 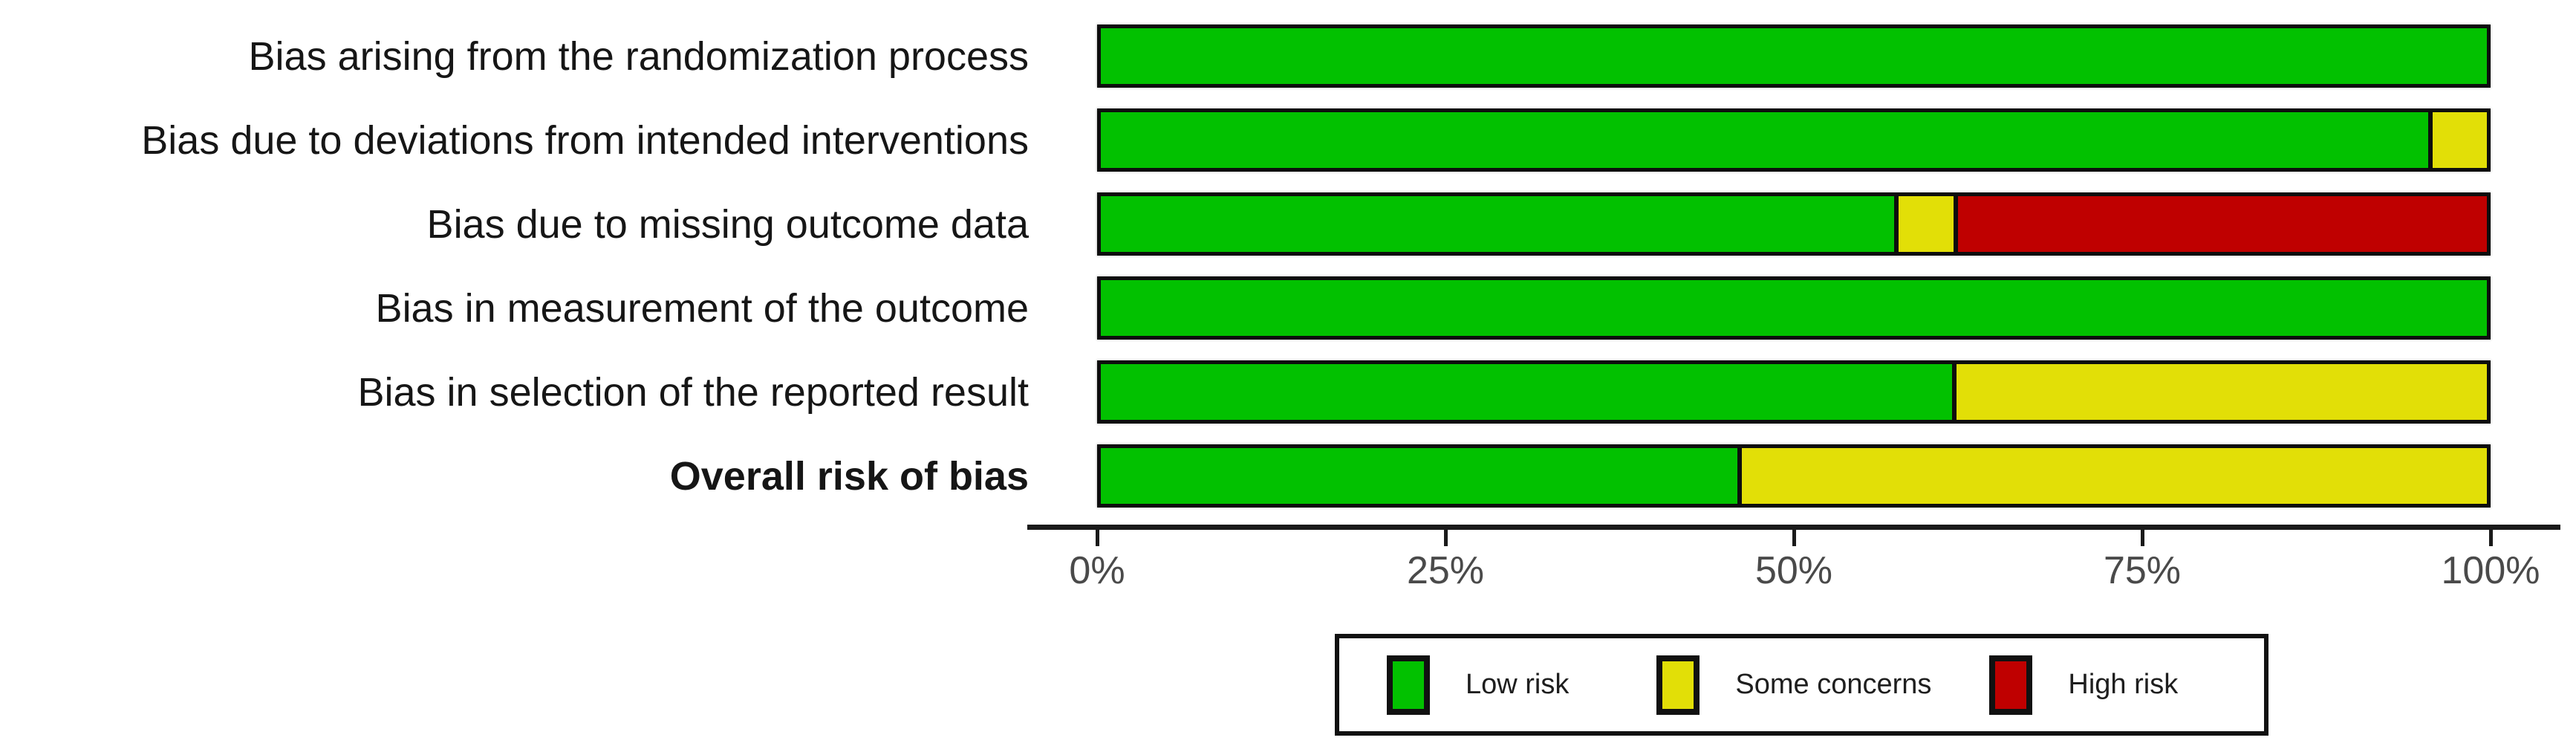 I want to click on legend-item-some-concerns: Some concerns, so click(x=1794, y=685).